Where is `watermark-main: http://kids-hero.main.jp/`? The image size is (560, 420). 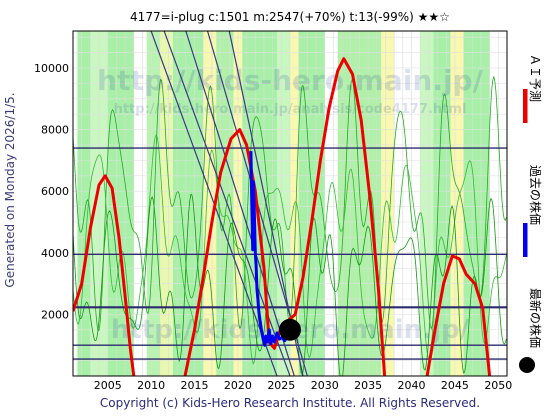 watermark-main: http://kids-hero.main.jp/ is located at coordinates (290, 80).